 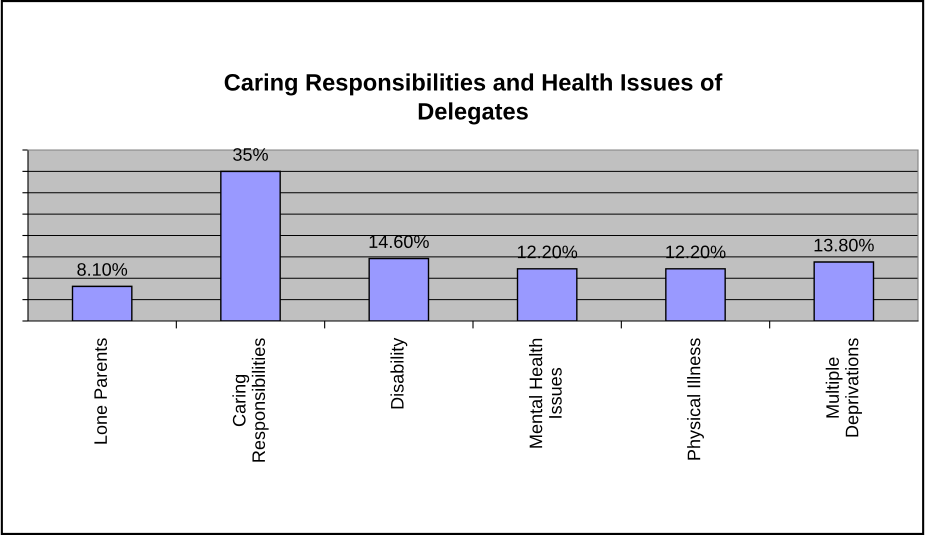 What do you see at coordinates (102, 269) in the screenshot?
I see `data-label: 8.10%` at bounding box center [102, 269].